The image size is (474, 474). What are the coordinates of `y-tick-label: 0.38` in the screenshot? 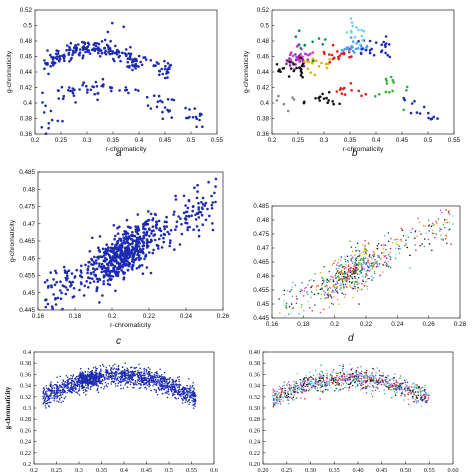 It's located at (25, 363).